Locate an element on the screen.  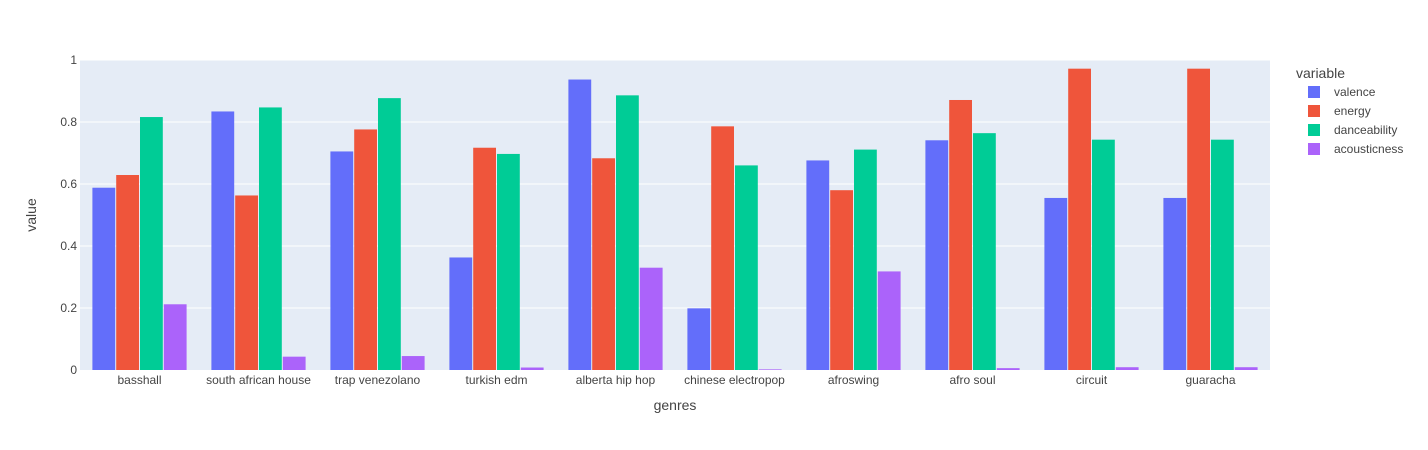
legend-label: energy is located at coordinates (1352, 111).